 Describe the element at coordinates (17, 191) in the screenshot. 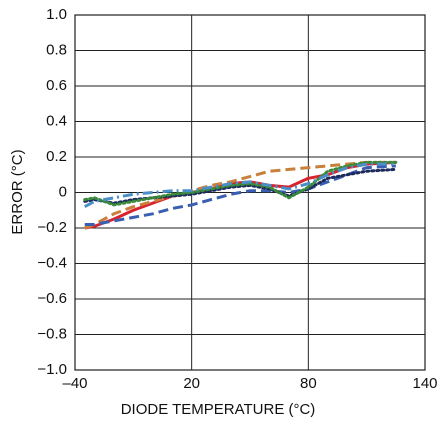

I see `y-axis-label: ERROR (°C)` at that location.